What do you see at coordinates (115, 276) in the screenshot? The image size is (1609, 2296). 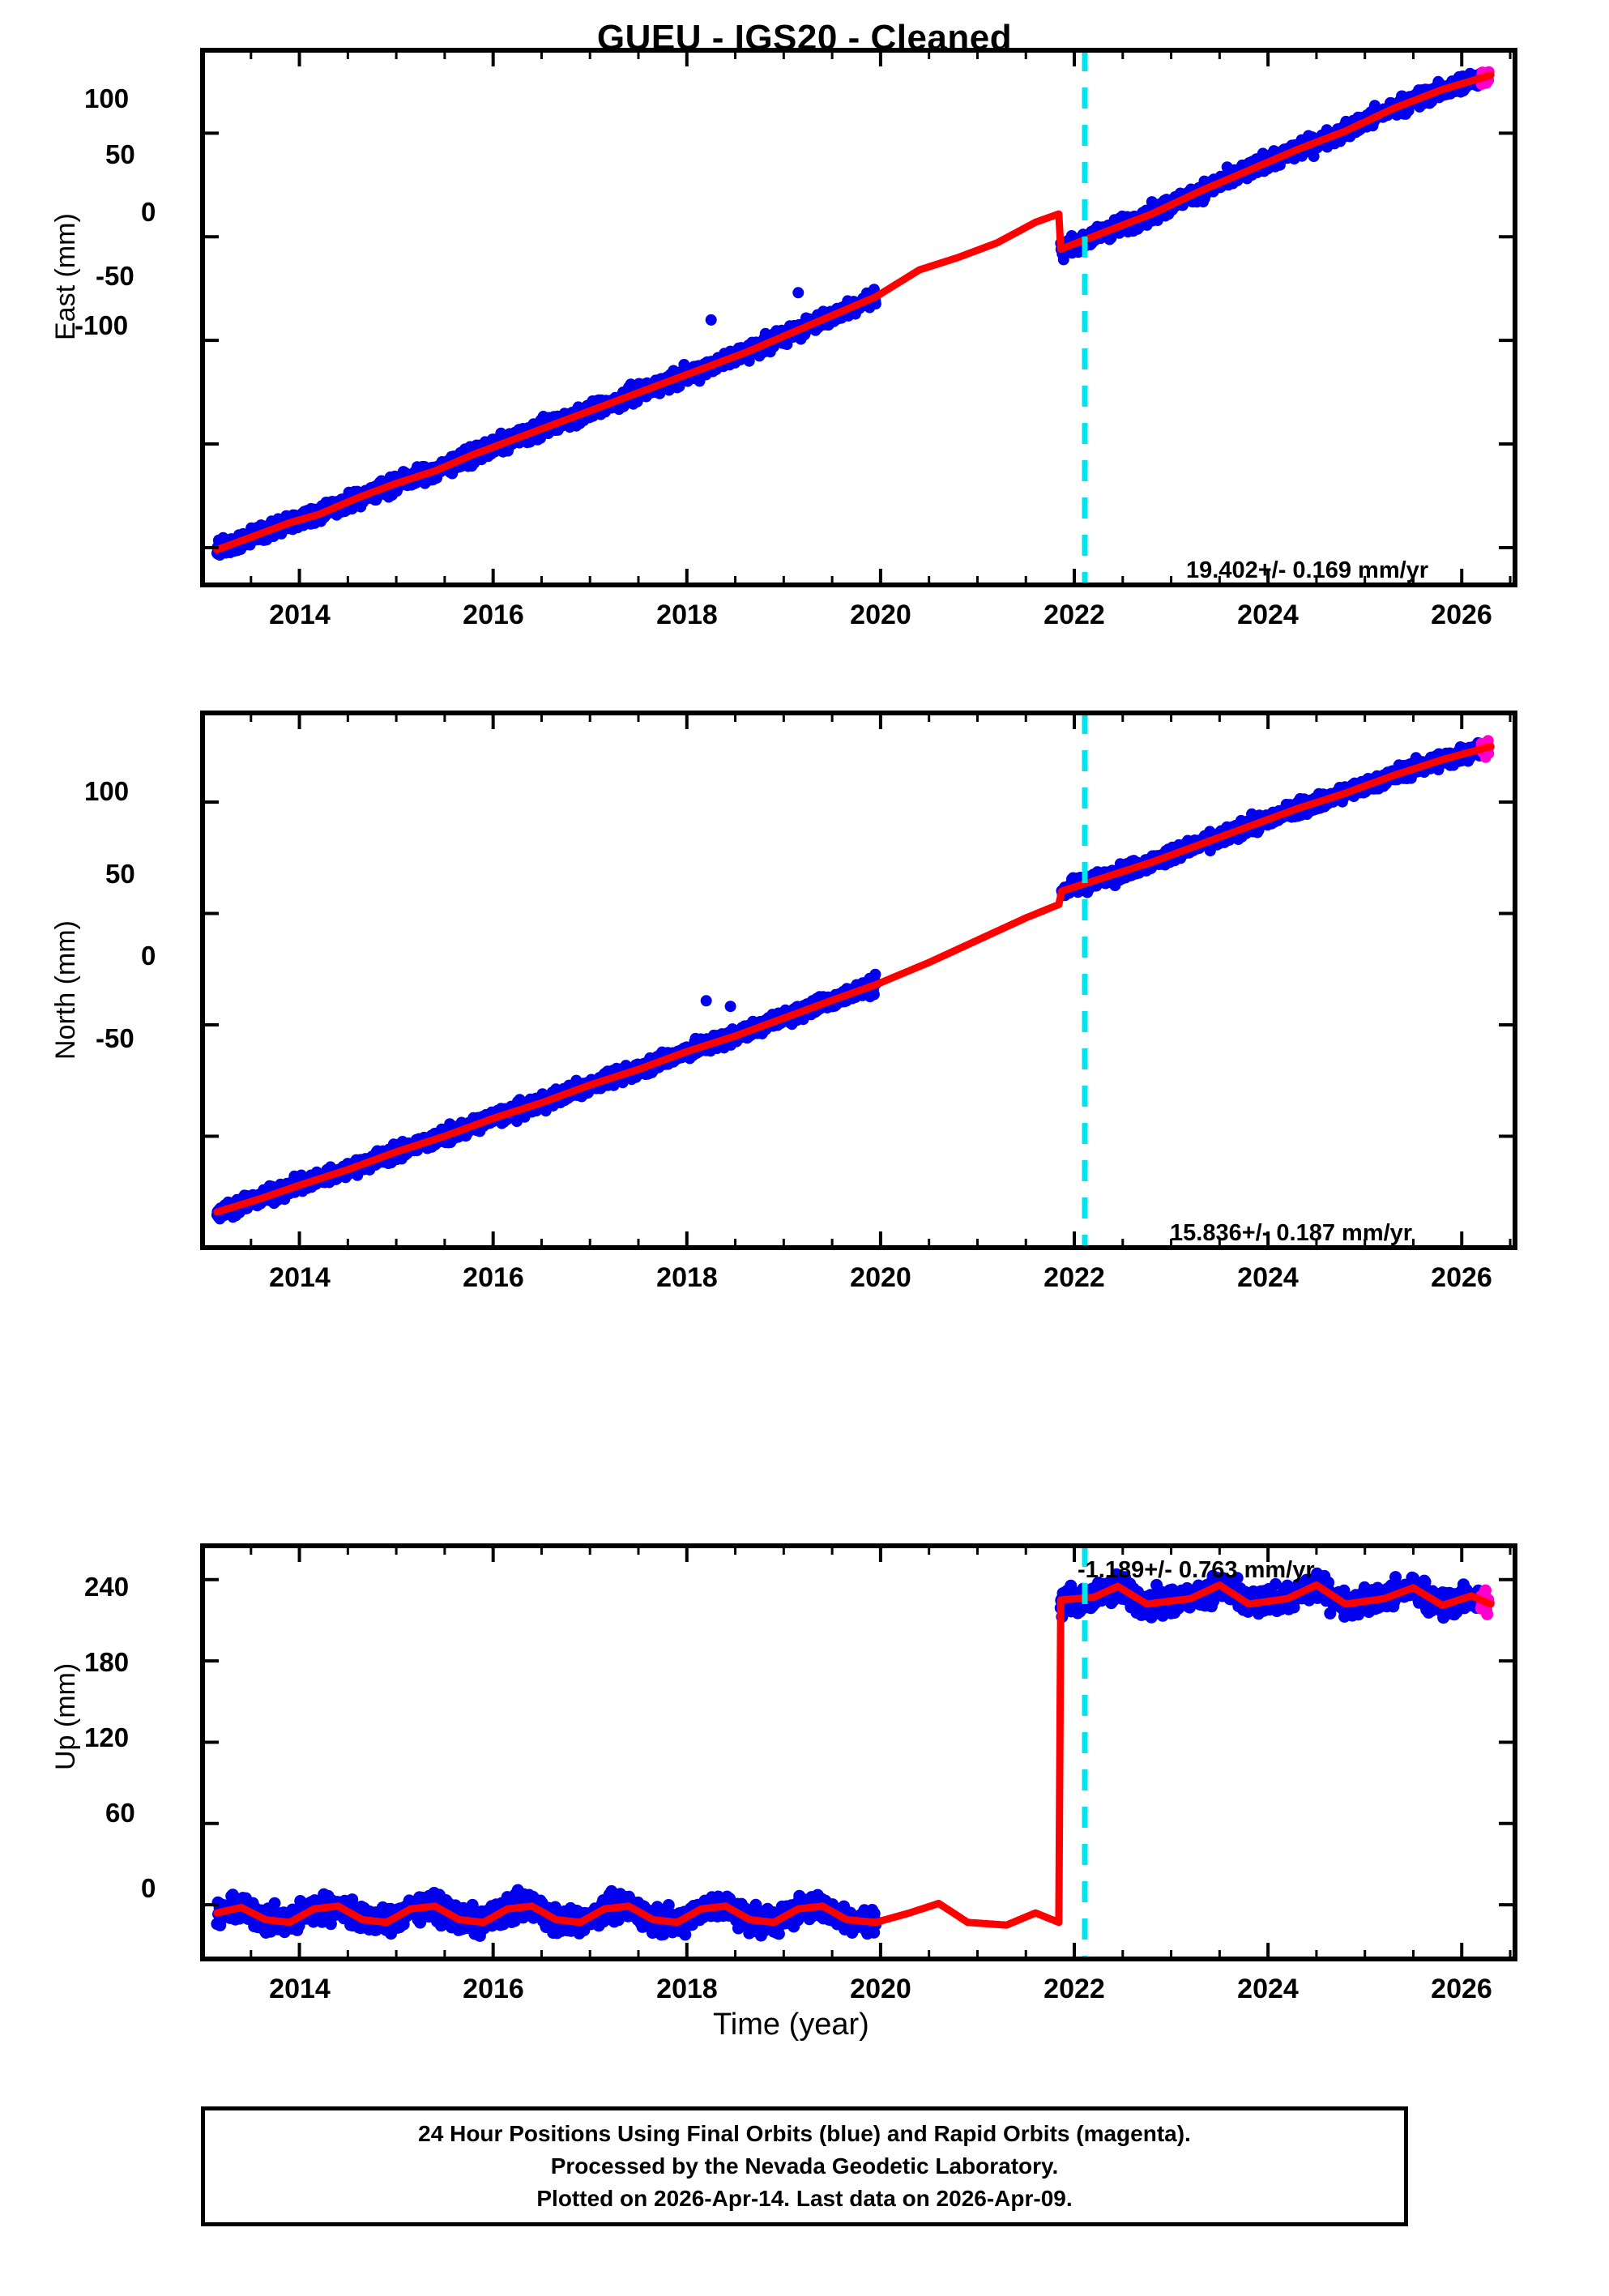 I see `ytick-east-3: -50` at bounding box center [115, 276].